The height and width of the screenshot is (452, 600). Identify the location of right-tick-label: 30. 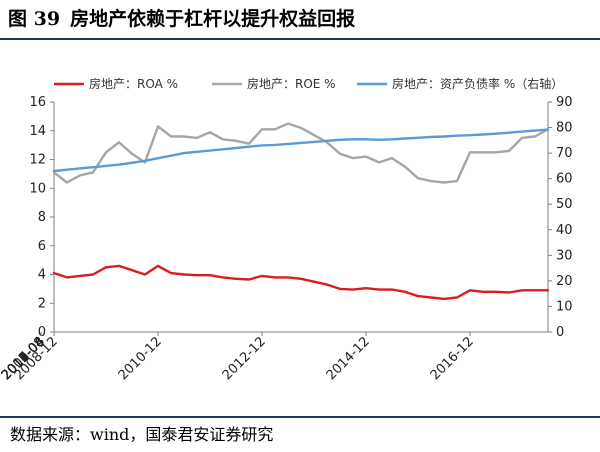
(564, 255).